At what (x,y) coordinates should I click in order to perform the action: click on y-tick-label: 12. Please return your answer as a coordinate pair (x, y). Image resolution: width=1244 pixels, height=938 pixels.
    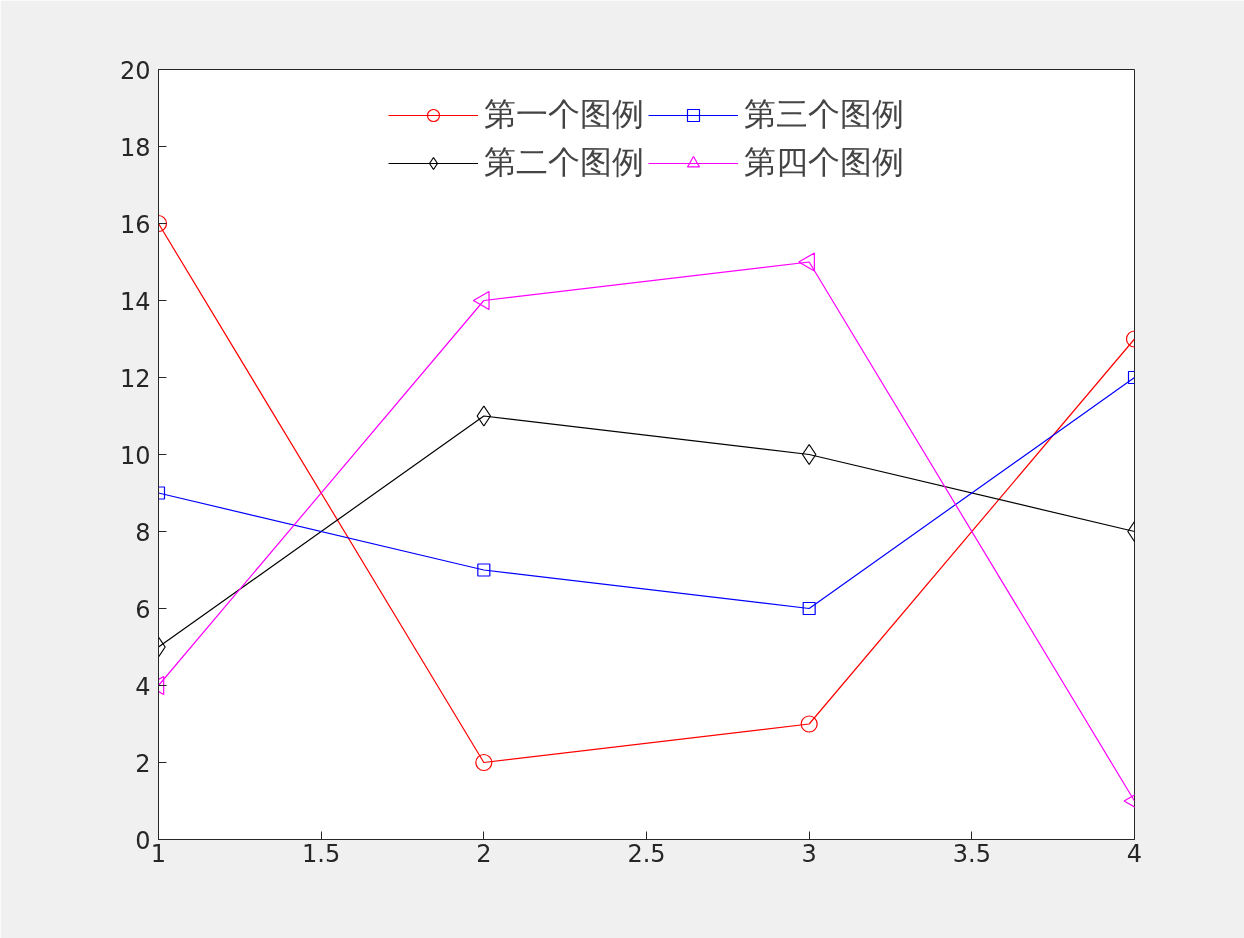
    Looking at the image, I should click on (135, 378).